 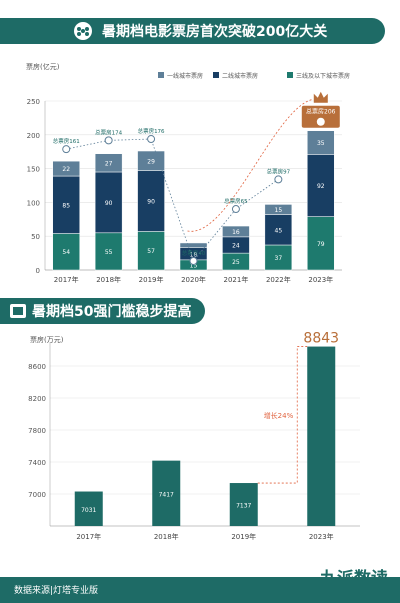 What do you see at coordinates (151, 131) in the screenshot?
I see `total-label: 总票房176` at bounding box center [151, 131].